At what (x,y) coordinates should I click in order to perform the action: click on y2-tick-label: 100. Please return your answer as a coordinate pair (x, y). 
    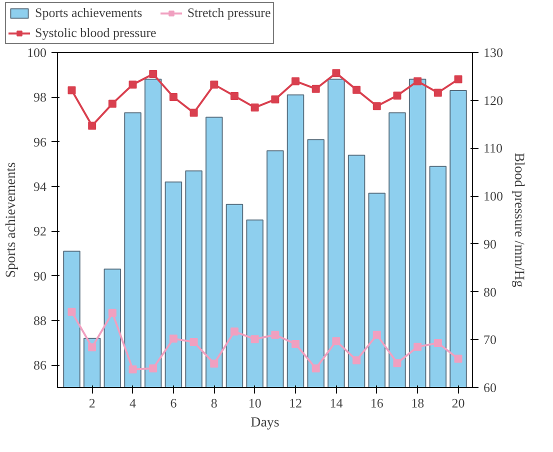
    Looking at the image, I should click on (493, 196).